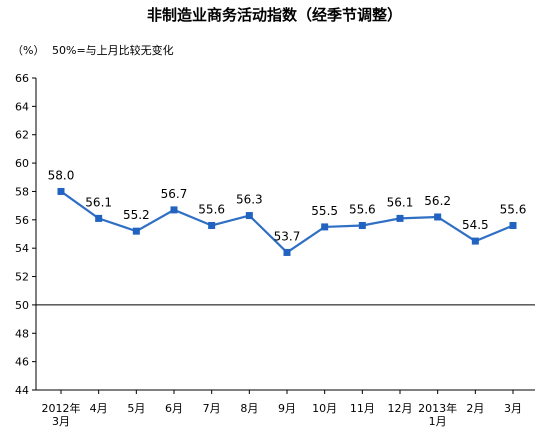 The height and width of the screenshot is (439, 549). I want to click on y-tick-label: 56, so click(22, 220).